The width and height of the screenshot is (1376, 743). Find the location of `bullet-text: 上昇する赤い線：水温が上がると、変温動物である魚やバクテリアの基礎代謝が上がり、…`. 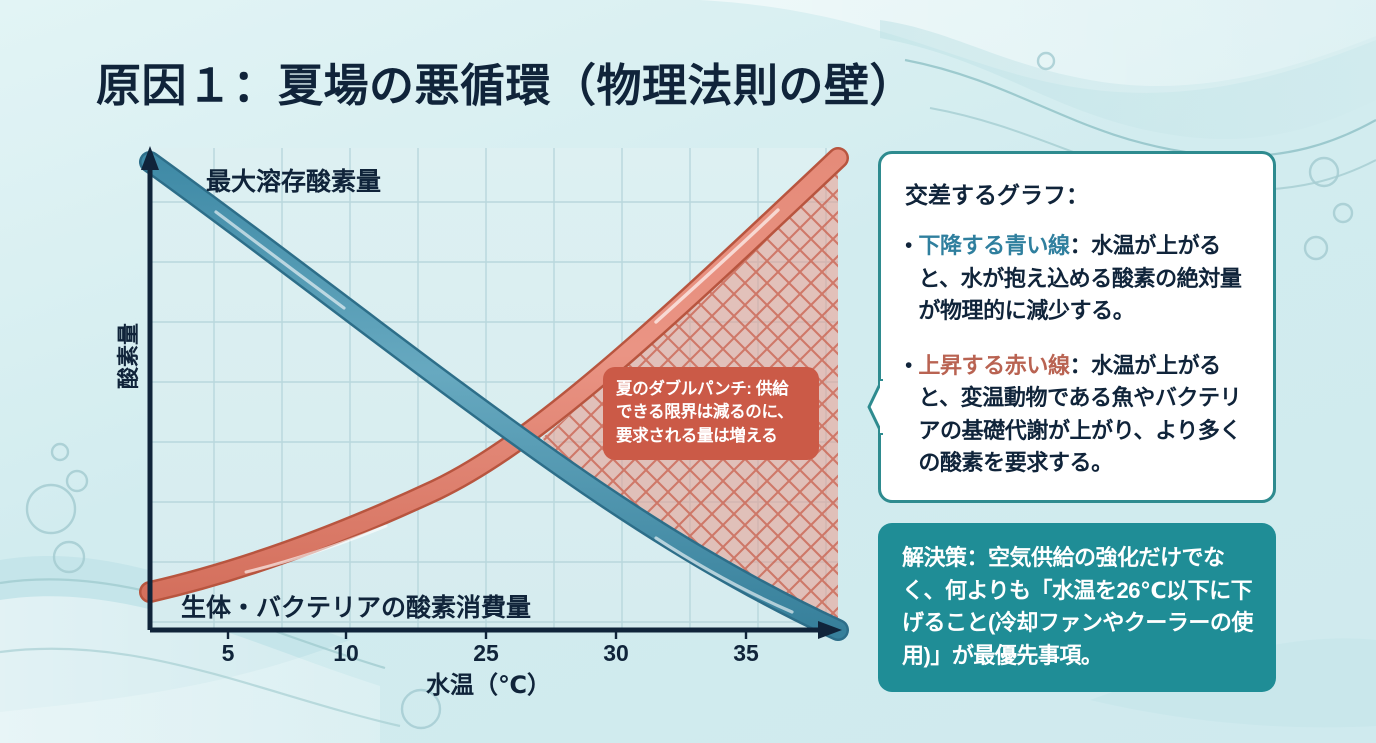

bullet-text: 上昇する赤い線：水温が上がると、変温動物である魚やバクテリアの基礎代謝が上がり、… is located at coordinates (1084, 415).